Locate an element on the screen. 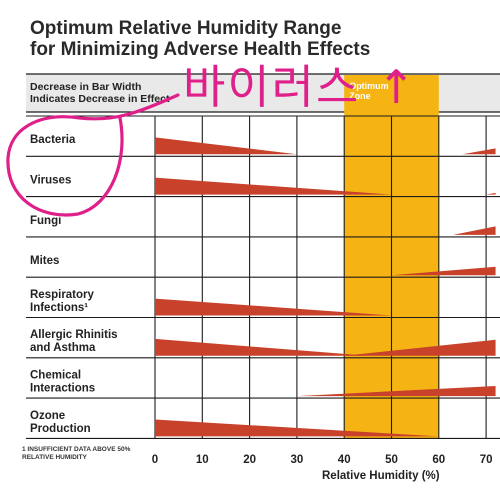  row-label-bacteria: Bacteria is located at coordinates (53, 140).